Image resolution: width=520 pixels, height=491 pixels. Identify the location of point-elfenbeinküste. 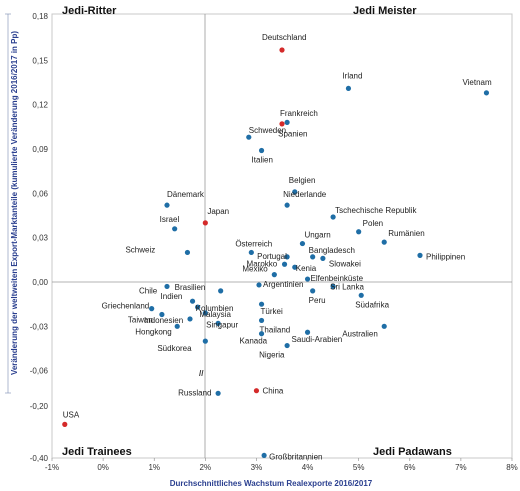
(307, 279).